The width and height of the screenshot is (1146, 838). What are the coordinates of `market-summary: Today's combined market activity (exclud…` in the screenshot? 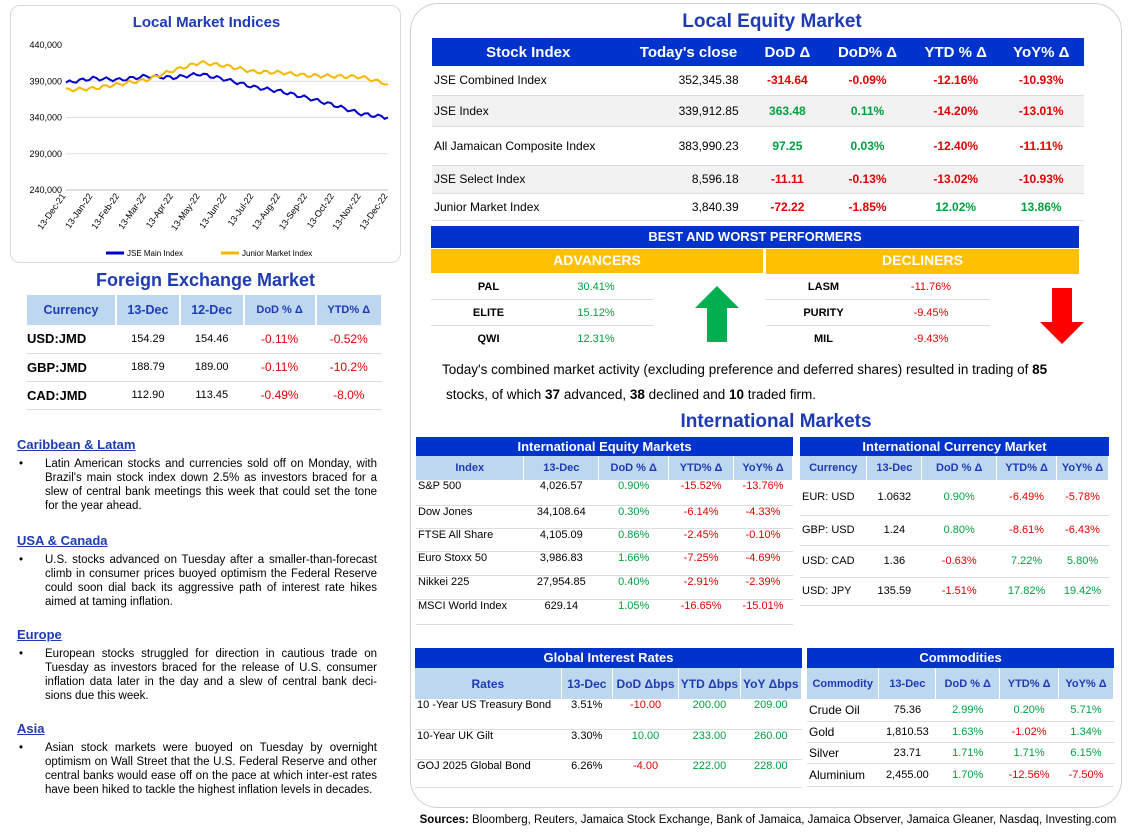 It's located at (745, 382).